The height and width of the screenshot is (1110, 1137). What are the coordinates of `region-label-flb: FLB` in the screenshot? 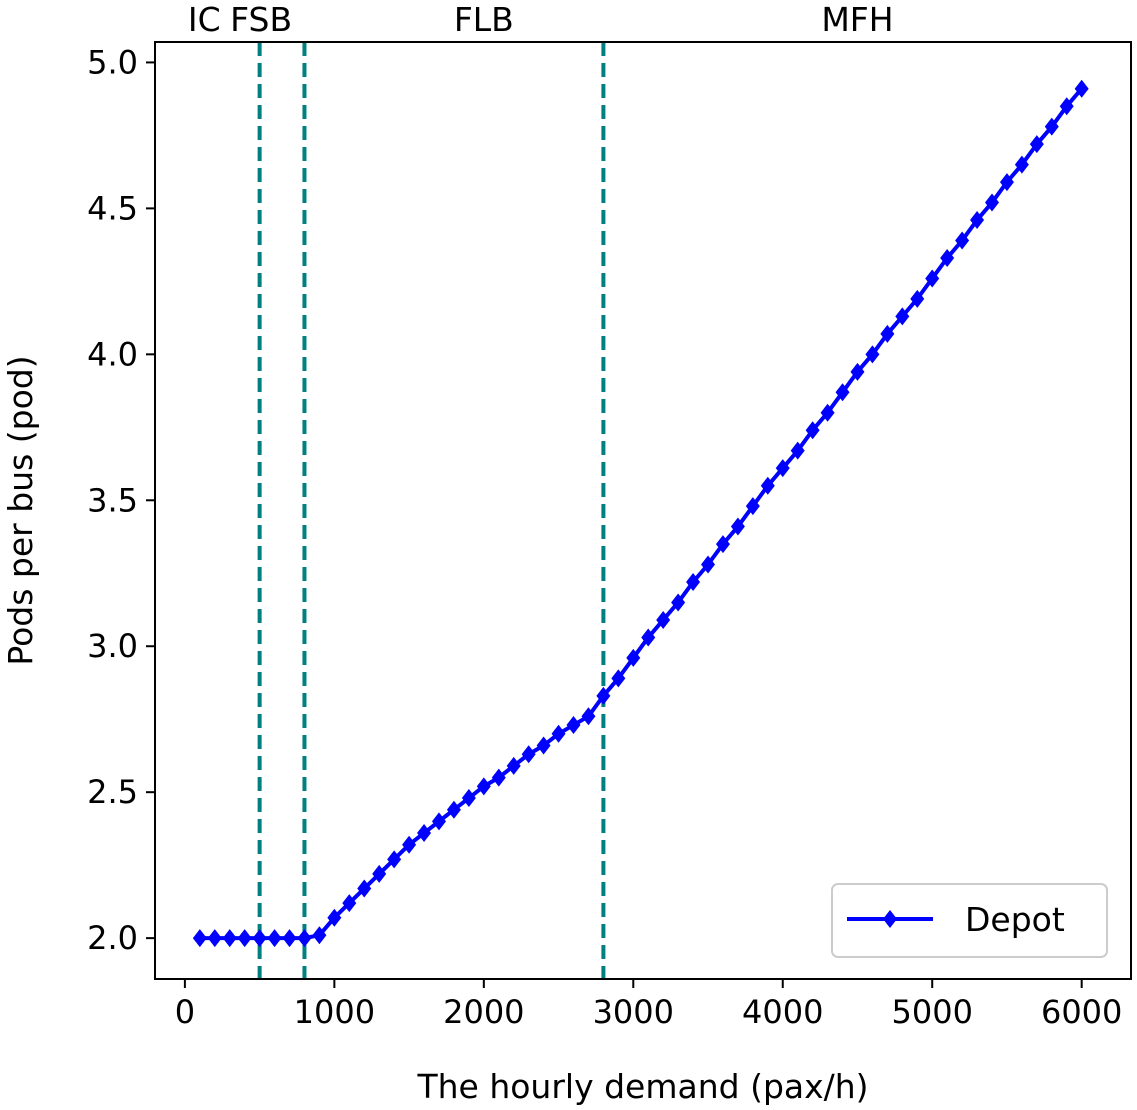 It's located at (484, 19).